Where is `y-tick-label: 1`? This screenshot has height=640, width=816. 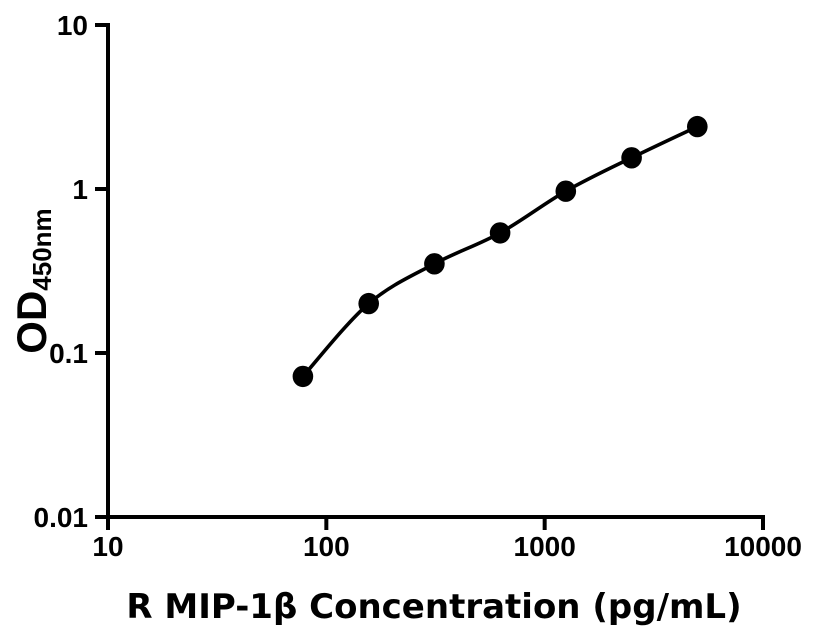 y-tick-label: 1 is located at coordinates (80, 189).